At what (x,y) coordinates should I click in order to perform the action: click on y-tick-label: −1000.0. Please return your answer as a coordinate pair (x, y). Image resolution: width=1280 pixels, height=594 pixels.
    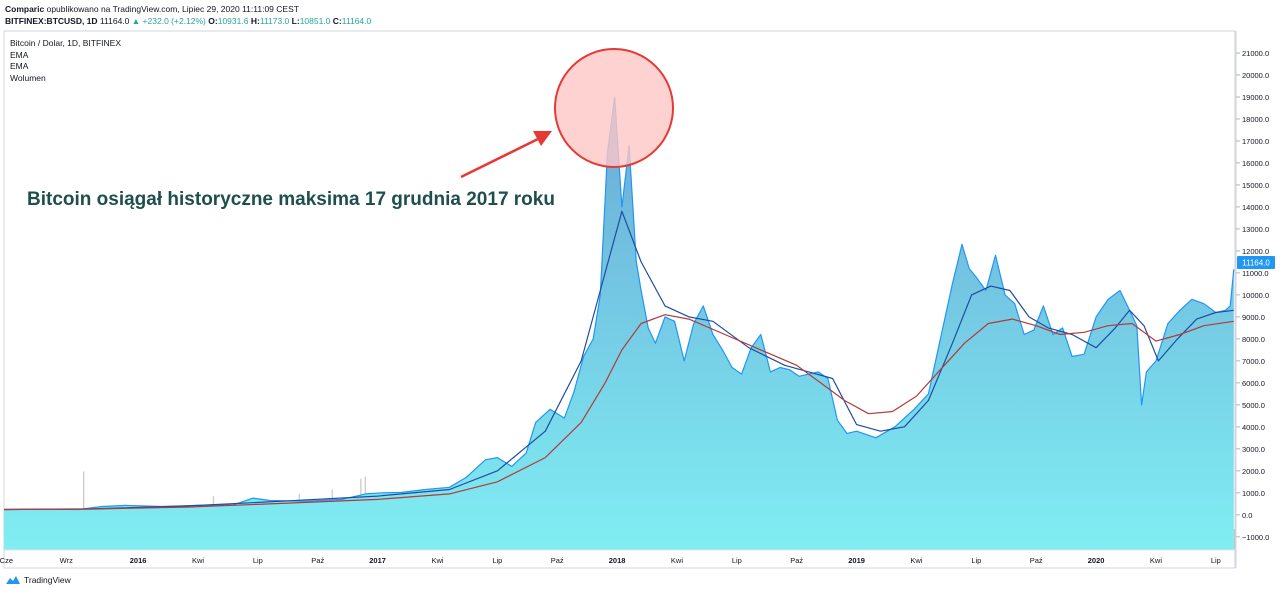
    Looking at the image, I should click on (1255, 537).